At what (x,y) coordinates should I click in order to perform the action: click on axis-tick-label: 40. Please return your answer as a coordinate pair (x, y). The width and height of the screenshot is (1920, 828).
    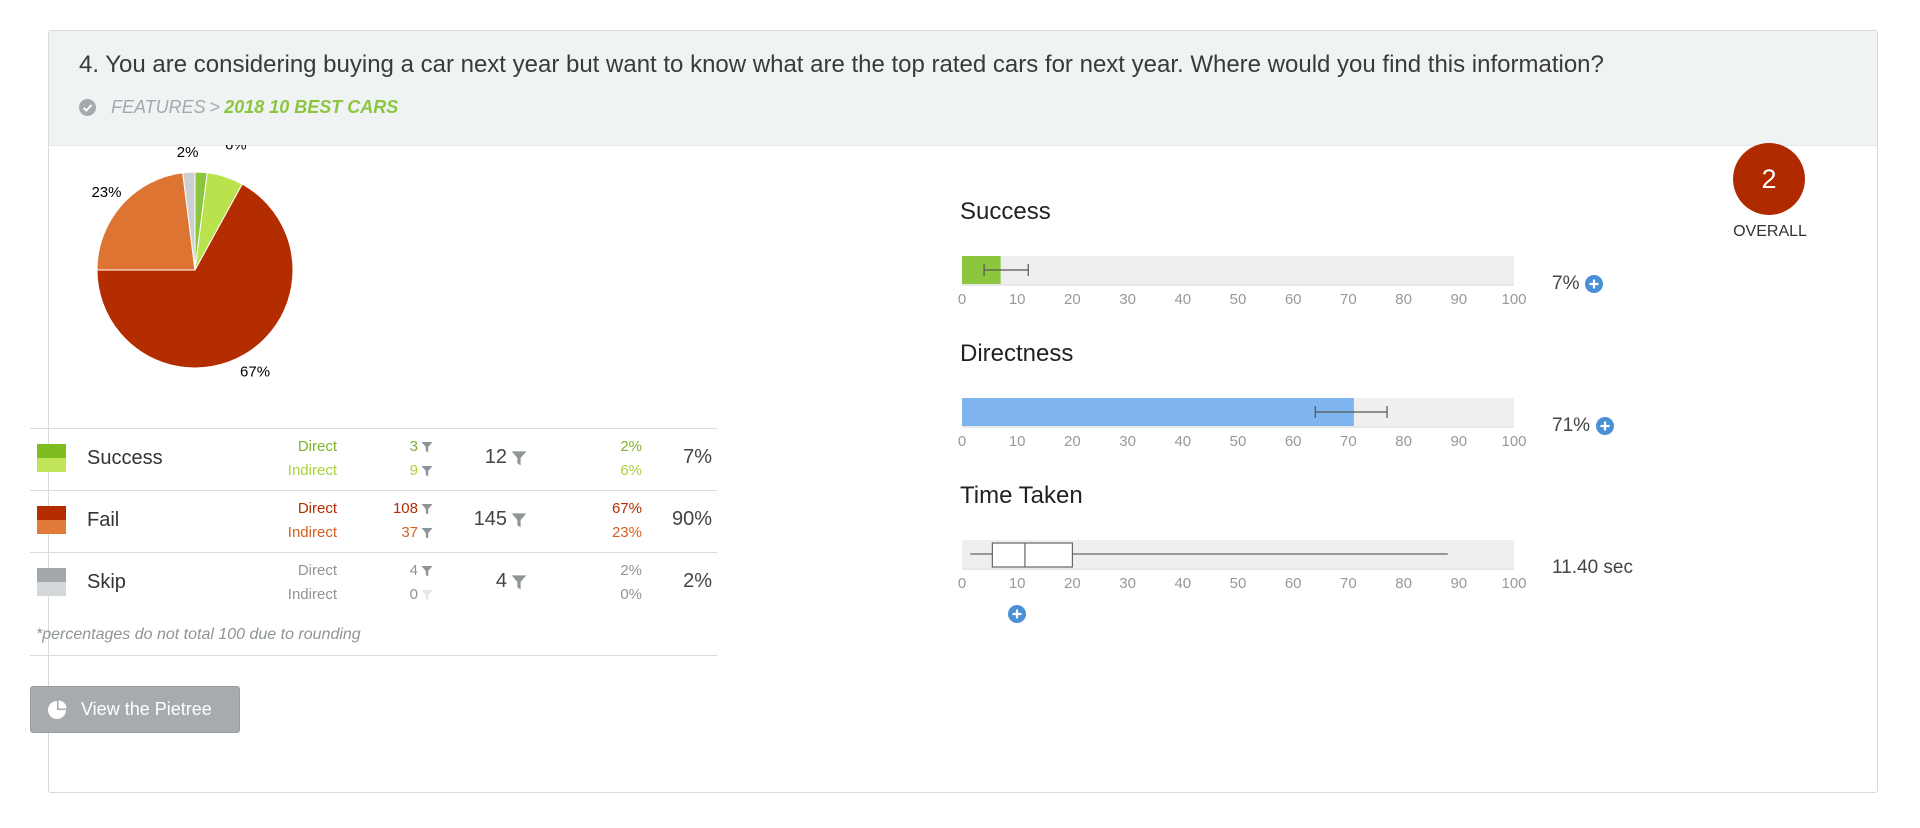
    Looking at the image, I should click on (1182, 583).